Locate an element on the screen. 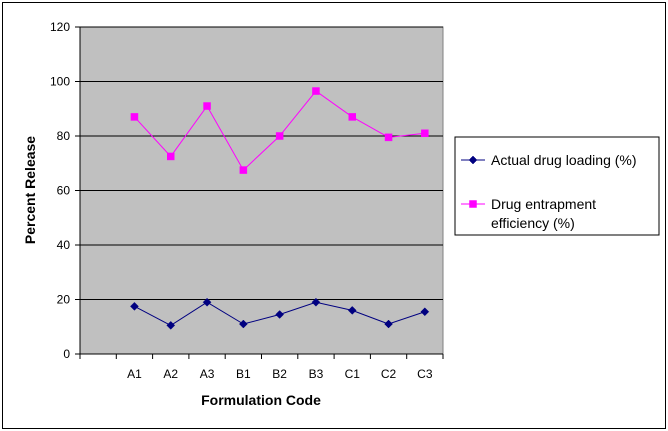  x-tick-label-c1: C1 is located at coordinates (353, 374).